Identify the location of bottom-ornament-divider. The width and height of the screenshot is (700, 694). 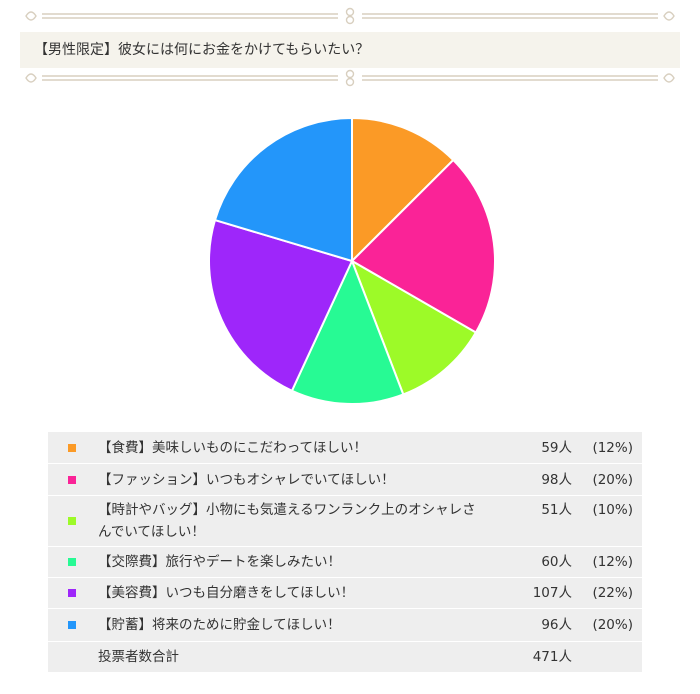
(350, 78).